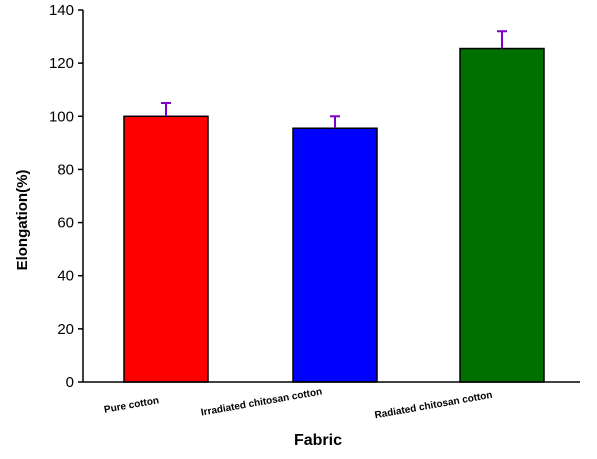  What do you see at coordinates (65, 169) in the screenshot?
I see `y-tick-label: 80` at bounding box center [65, 169].